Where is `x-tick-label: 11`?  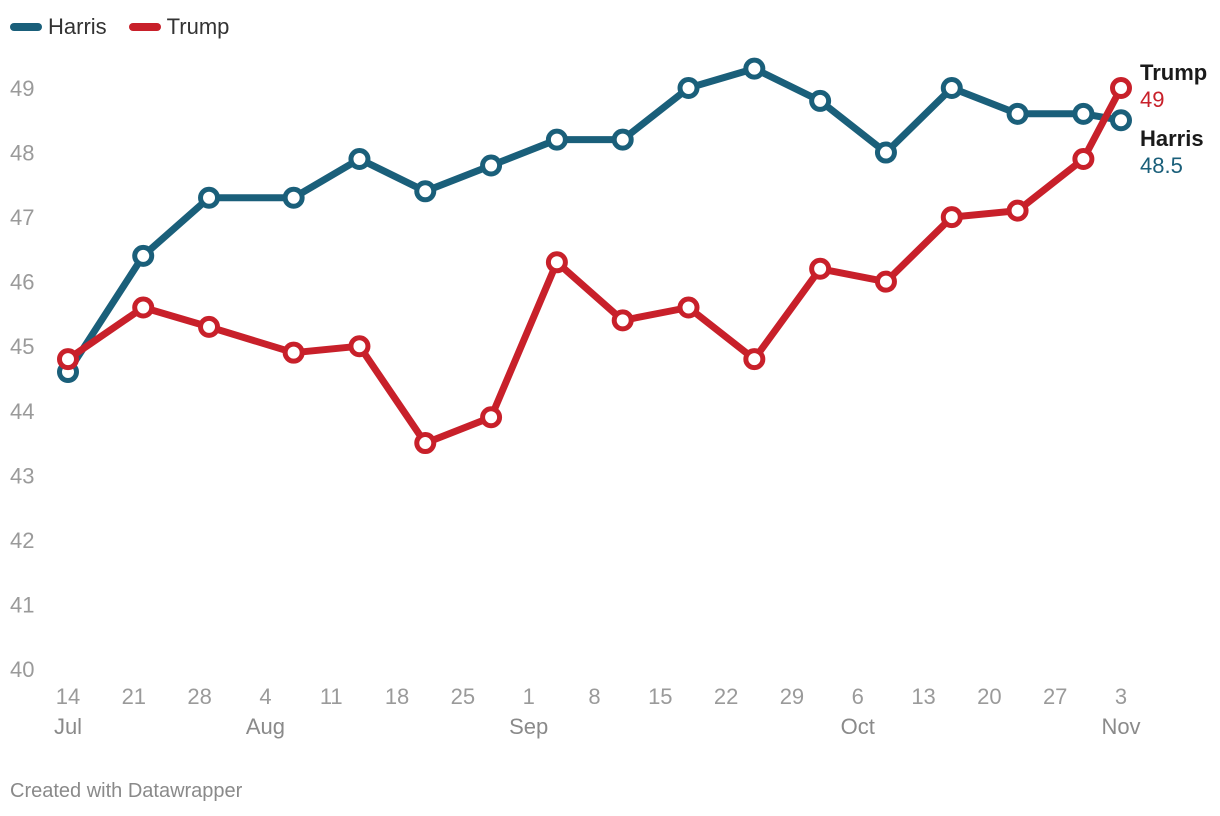 x-tick-label: 11 is located at coordinates (331, 696).